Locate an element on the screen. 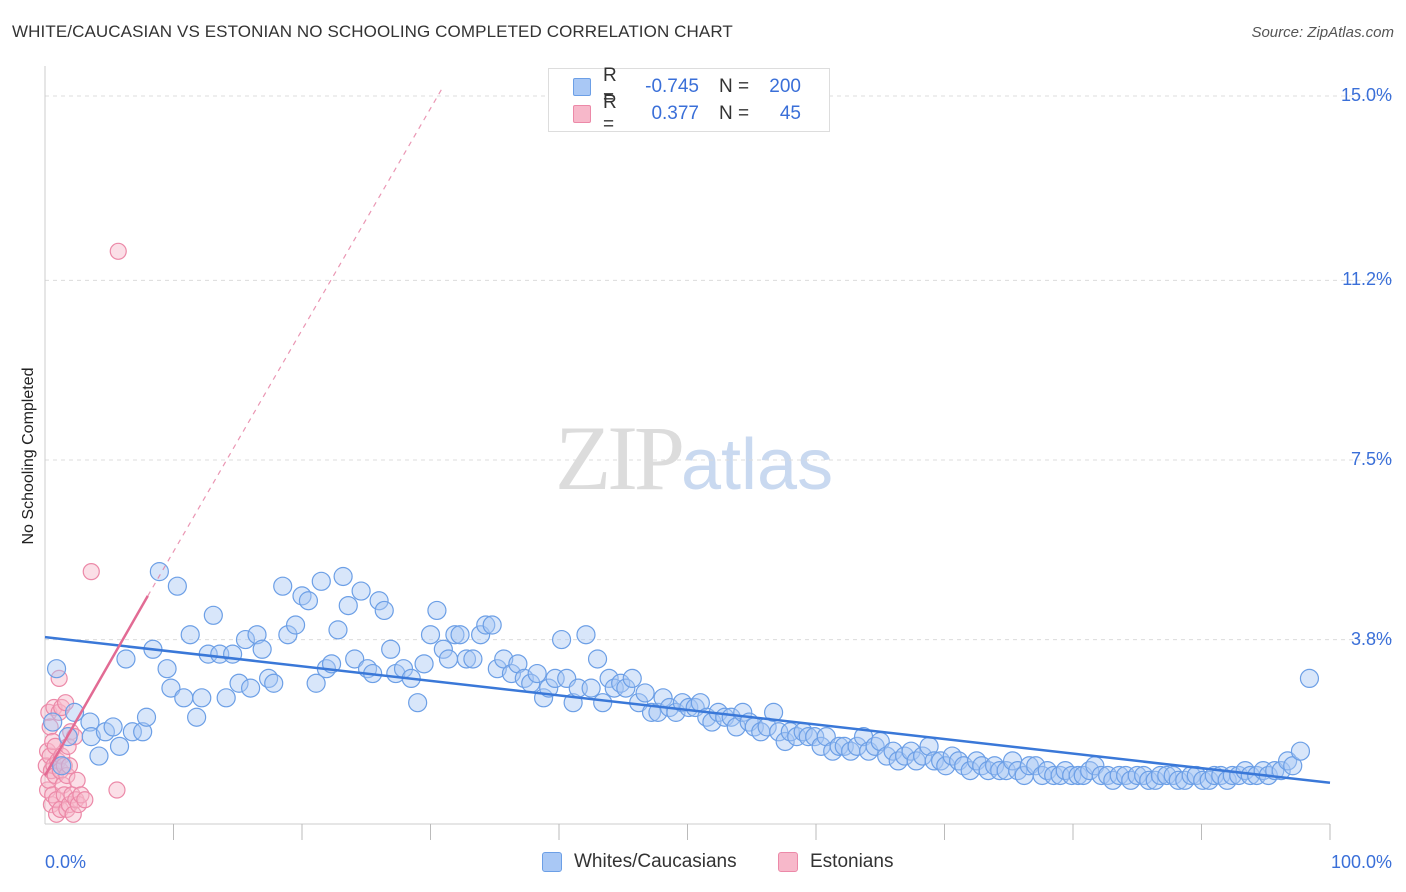 This screenshot has height=892, width=1406. r-value: 0.377 is located at coordinates (675, 113).